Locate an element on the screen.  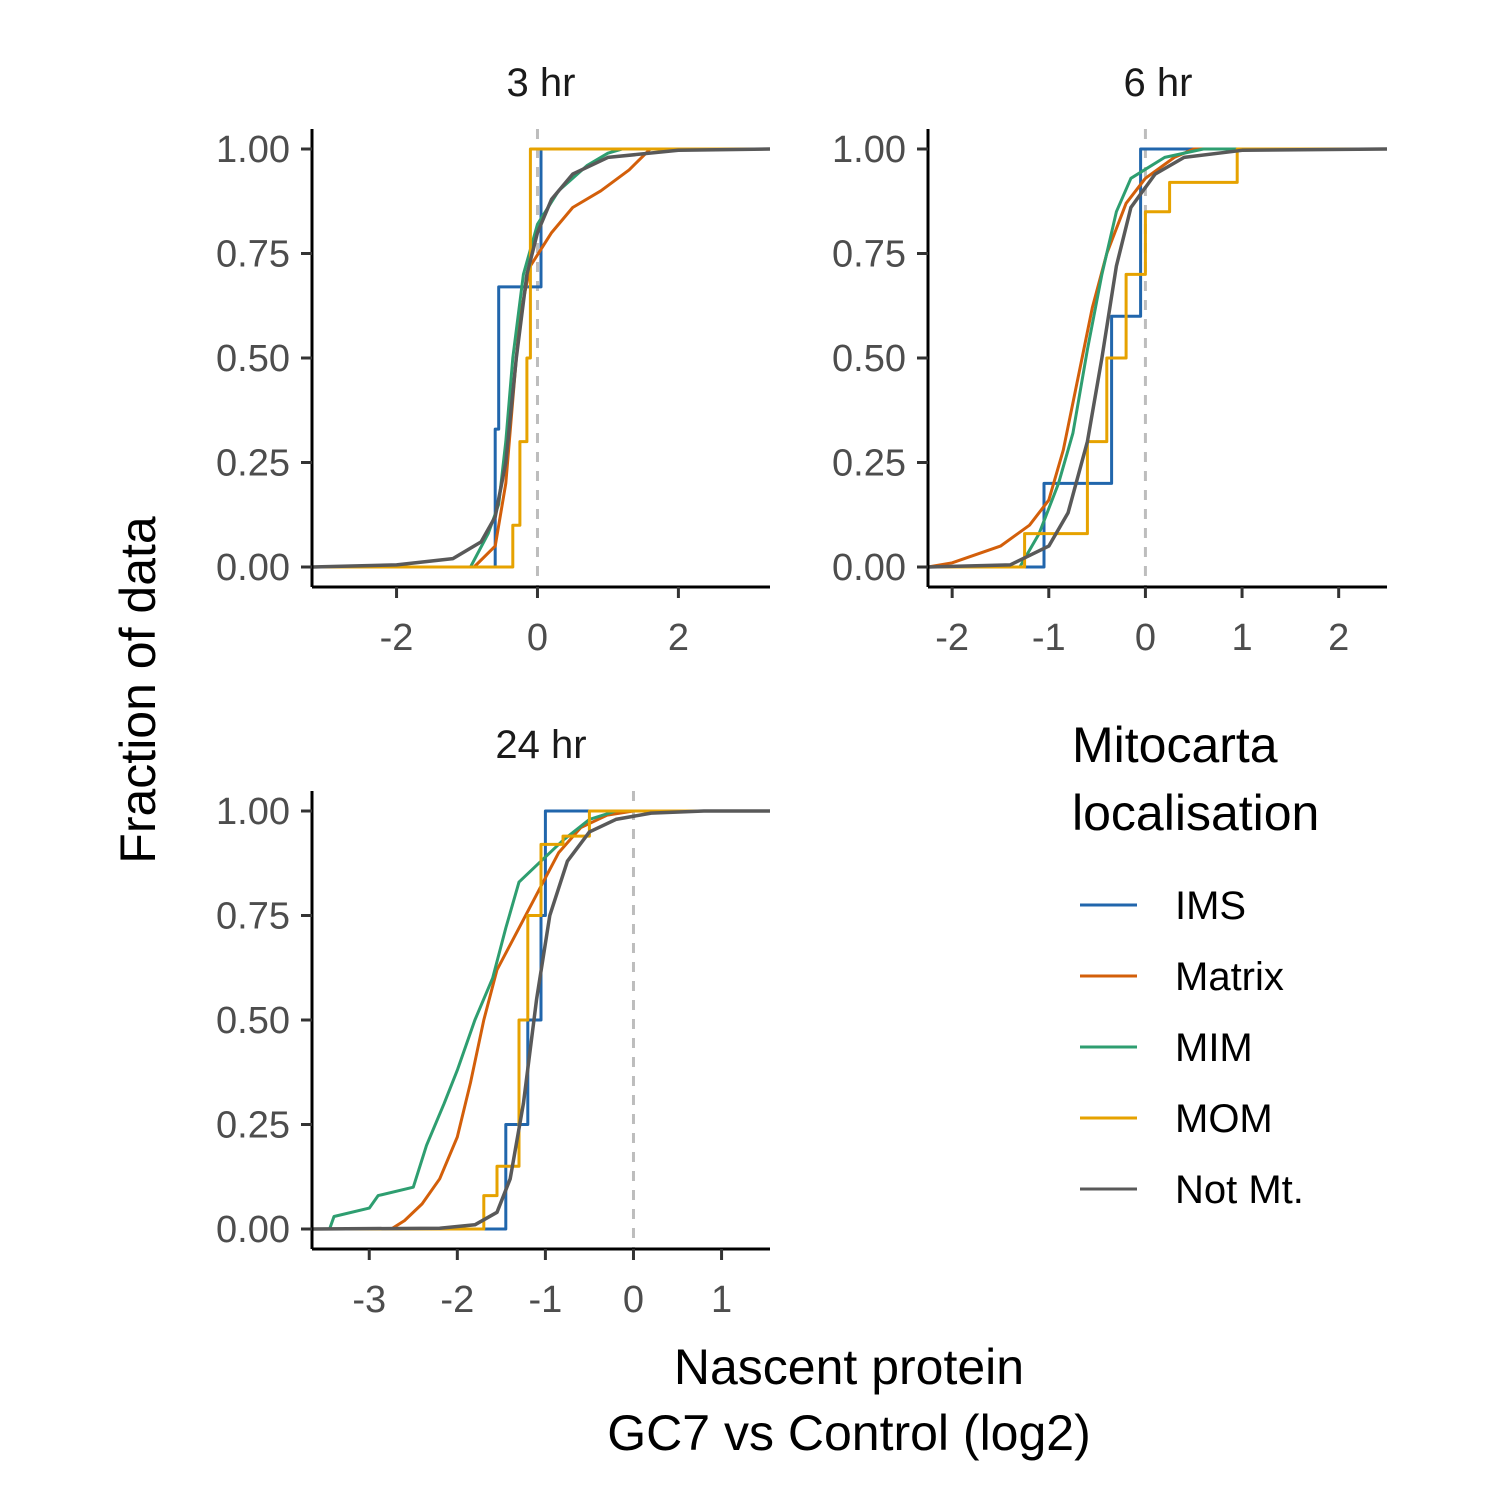
legend-title-line1: Mitocarta is located at coordinates (1175, 745).